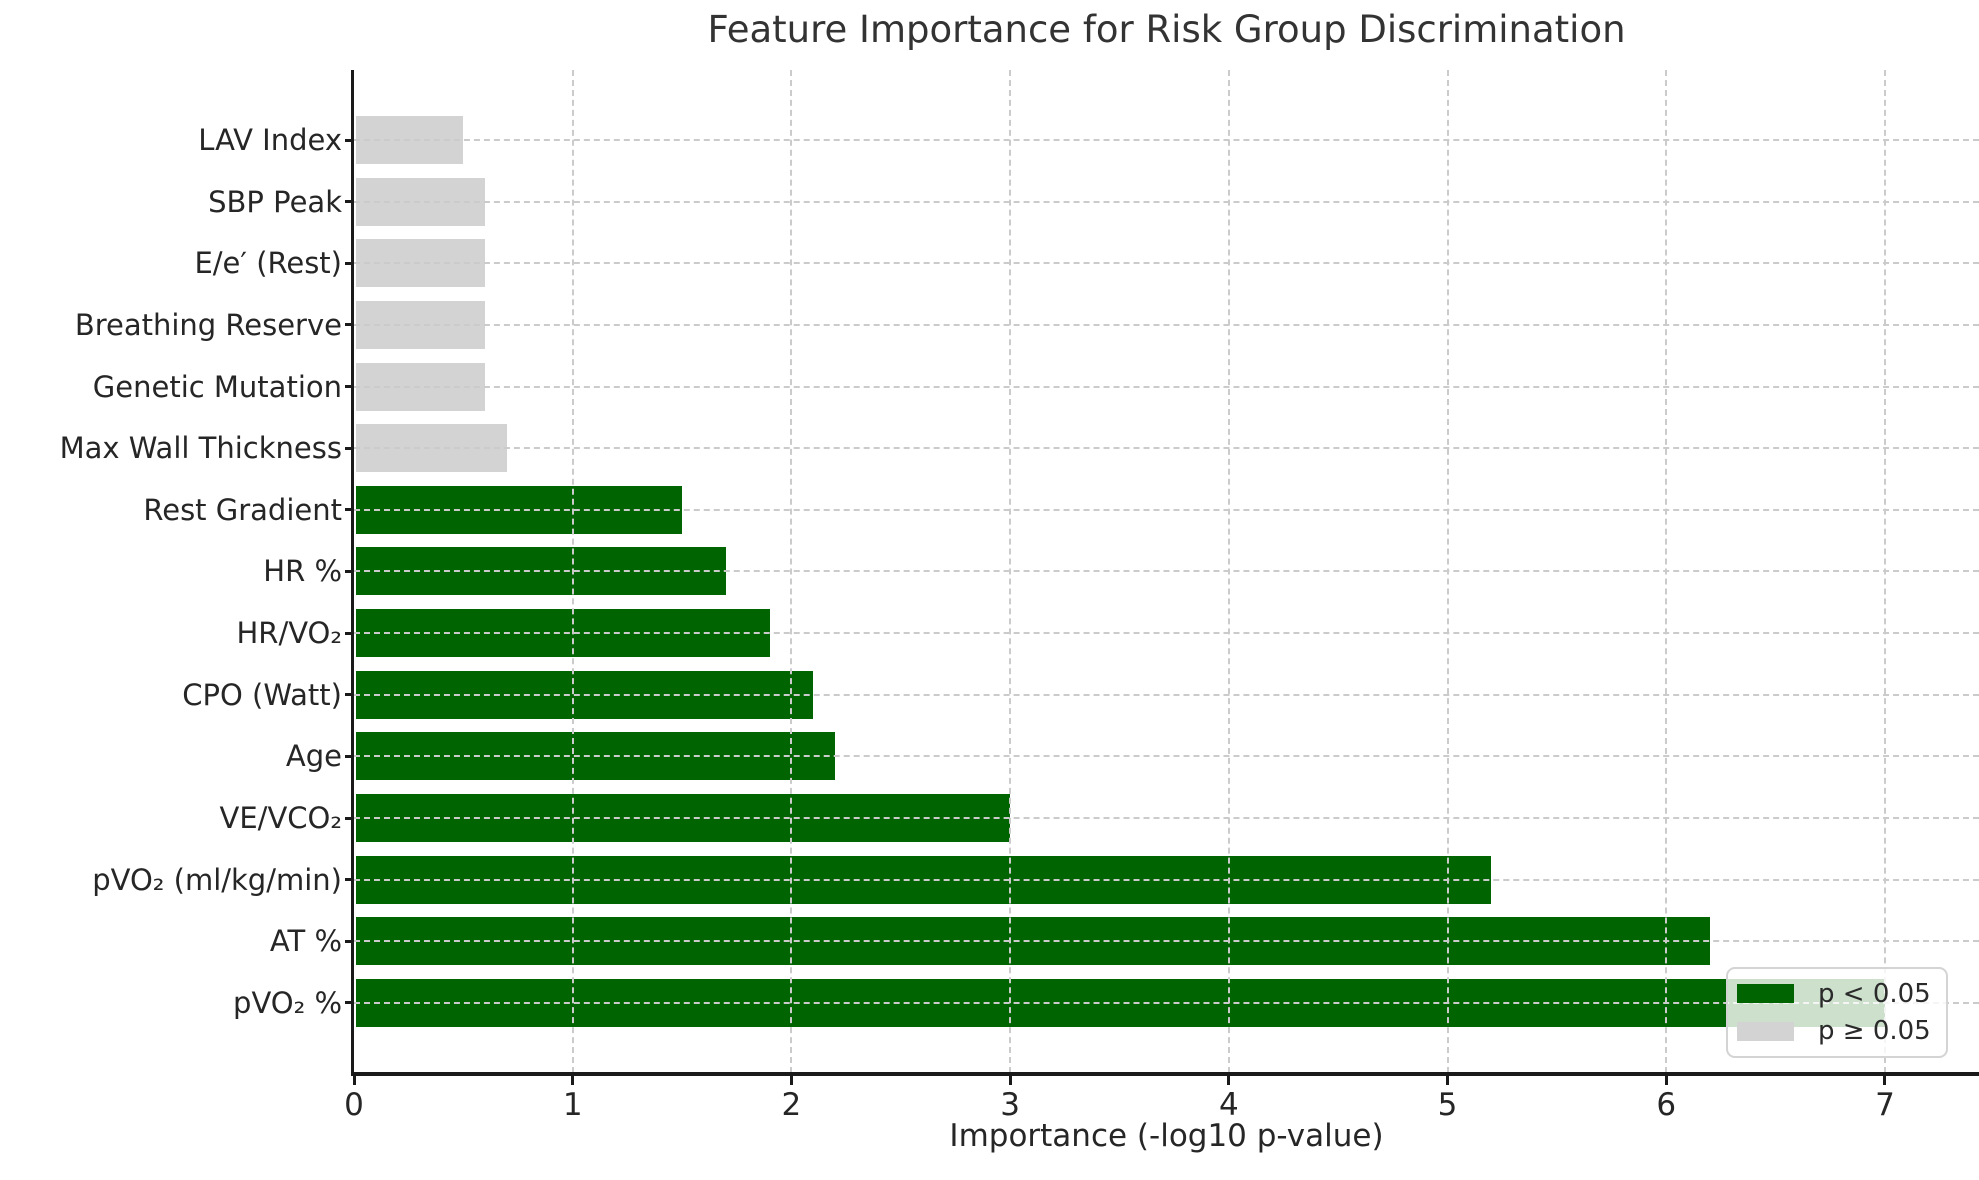 The width and height of the screenshot is (1979, 1180). I want to click on legend-label: p ≥ 0.05, so click(1874, 1031).